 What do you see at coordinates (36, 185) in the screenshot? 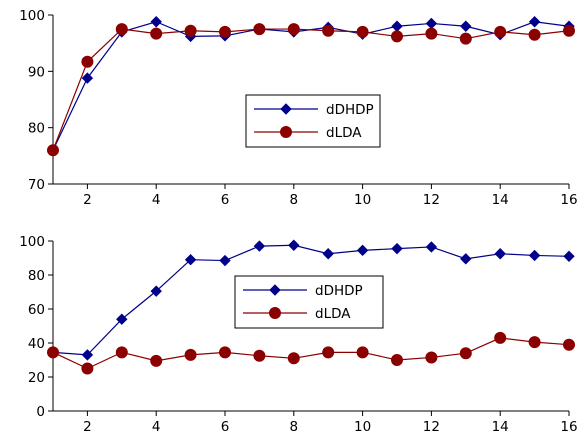
I see `y-tick-label: 70` at bounding box center [36, 185].